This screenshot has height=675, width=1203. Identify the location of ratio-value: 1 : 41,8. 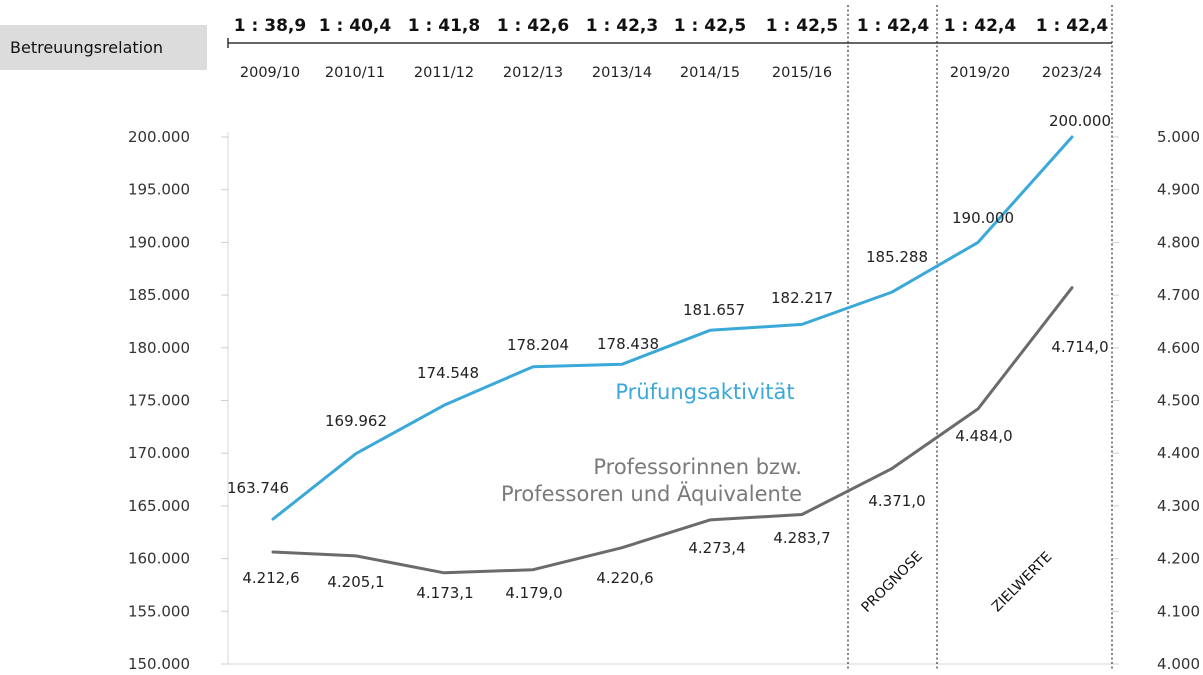
(444, 26).